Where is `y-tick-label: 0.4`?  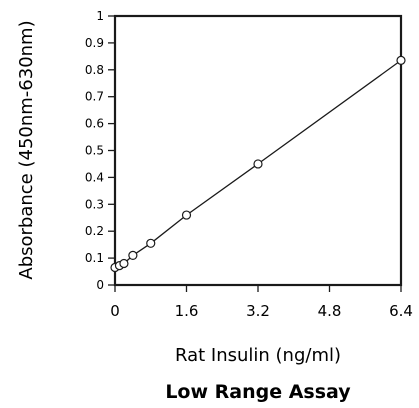 y-tick-label: 0.4 is located at coordinates (94, 177).